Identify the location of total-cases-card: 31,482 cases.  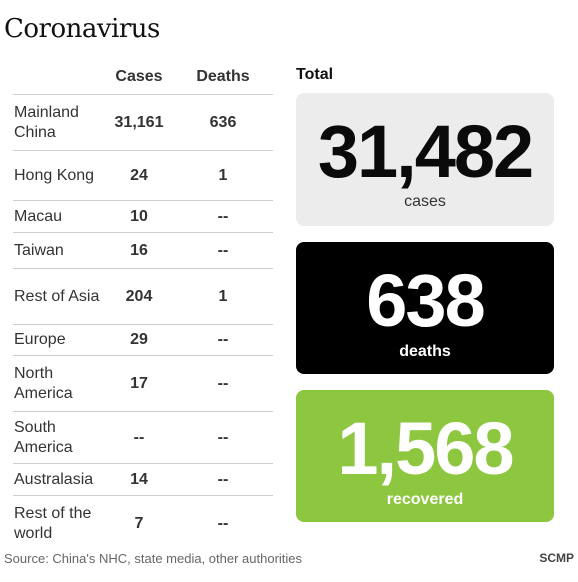
(425, 159).